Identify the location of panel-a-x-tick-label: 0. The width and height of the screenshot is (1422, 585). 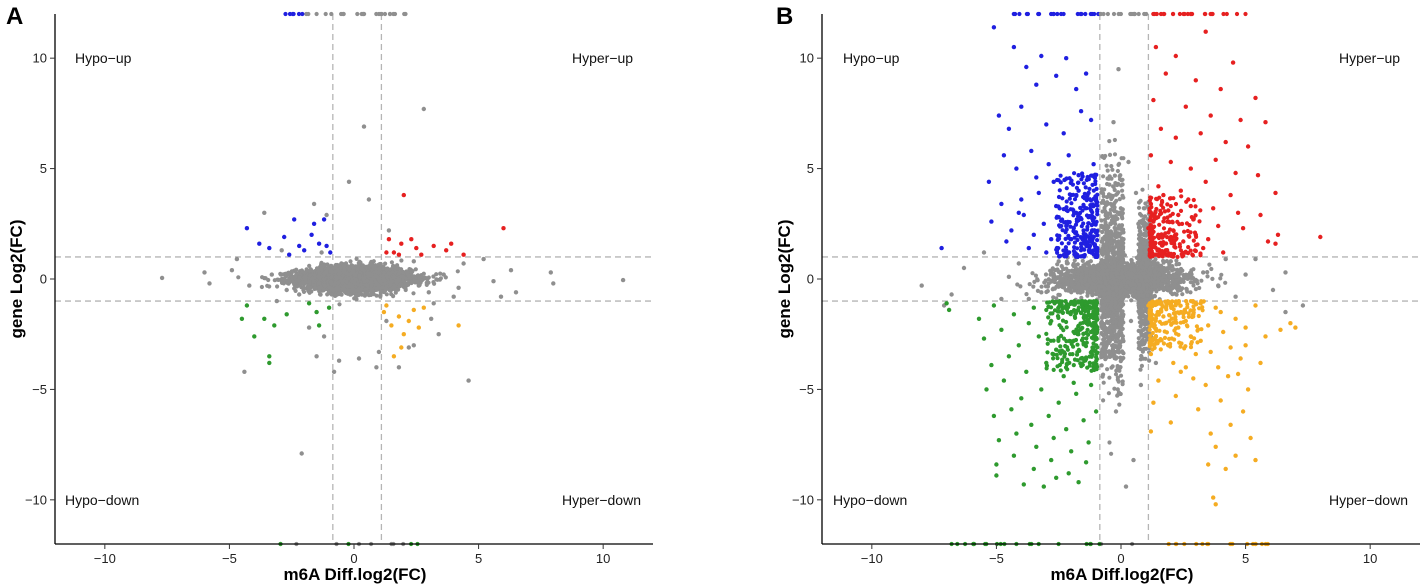
(353, 558).